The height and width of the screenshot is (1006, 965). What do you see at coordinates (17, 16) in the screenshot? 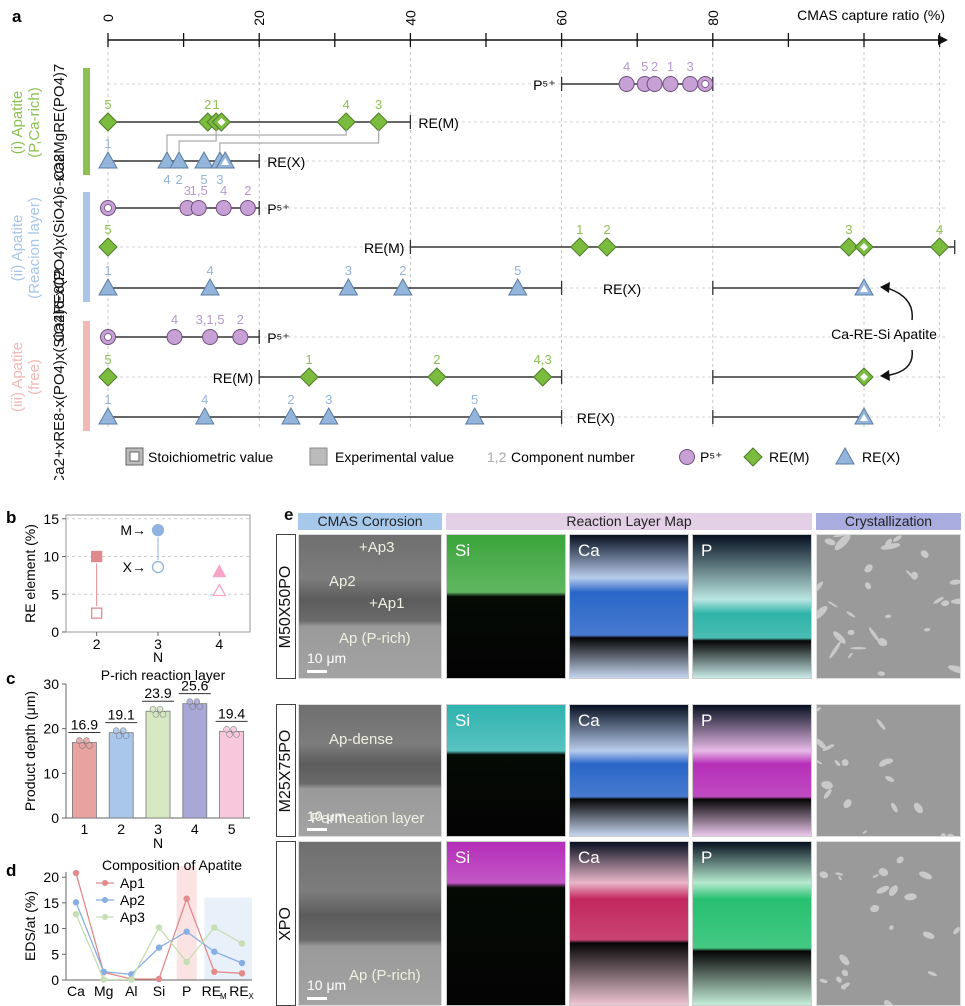
I see `panel-label-a: a` at bounding box center [17, 16].